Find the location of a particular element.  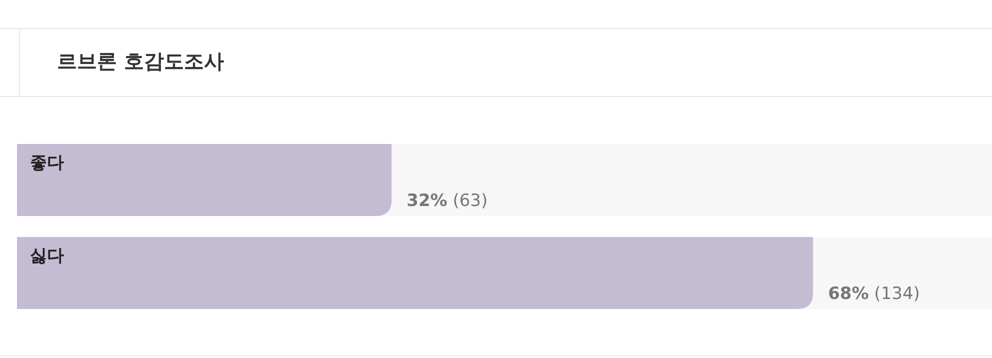

title: 르브론 호감도조사 is located at coordinates (140, 61).